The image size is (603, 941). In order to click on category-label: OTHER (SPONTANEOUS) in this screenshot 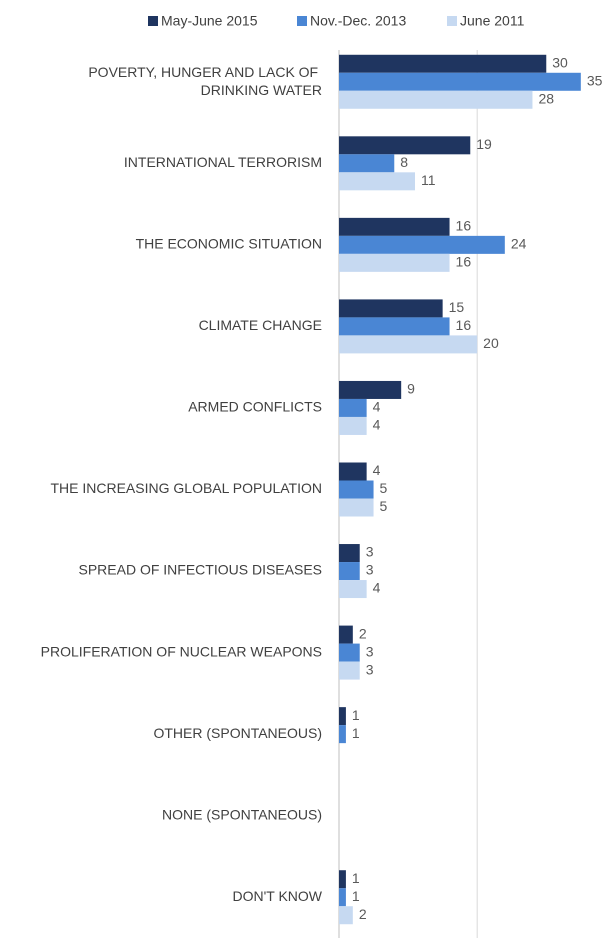, I will do `click(237, 733)`.